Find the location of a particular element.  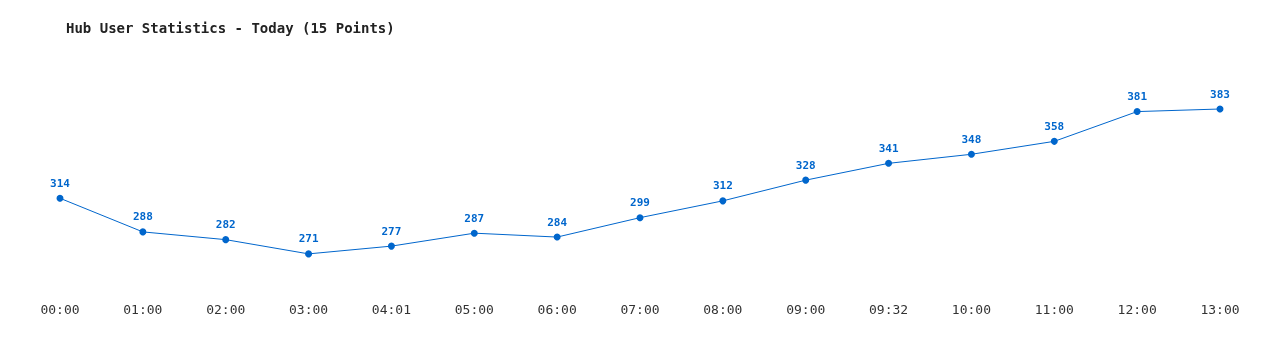

x-tick-label: 10:00 is located at coordinates (971, 309).